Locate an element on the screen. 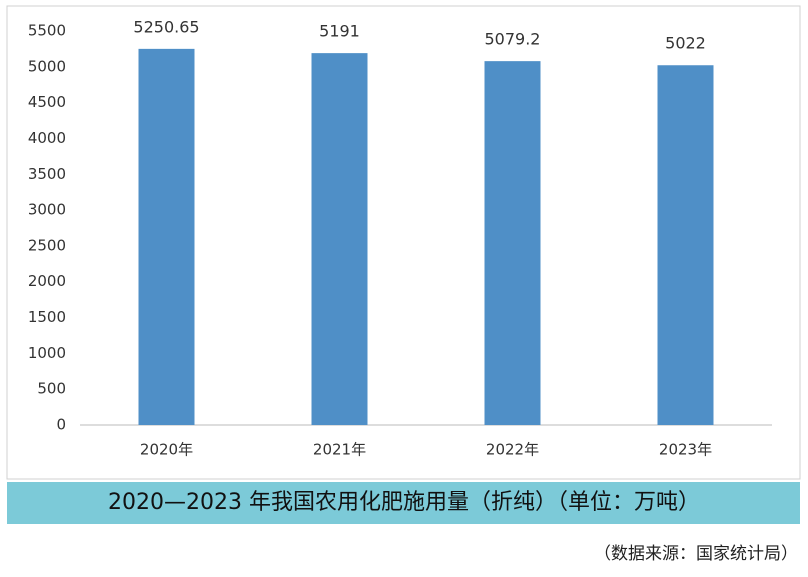 The height and width of the screenshot is (577, 808). y-tick-label: 0 is located at coordinates (61, 425).